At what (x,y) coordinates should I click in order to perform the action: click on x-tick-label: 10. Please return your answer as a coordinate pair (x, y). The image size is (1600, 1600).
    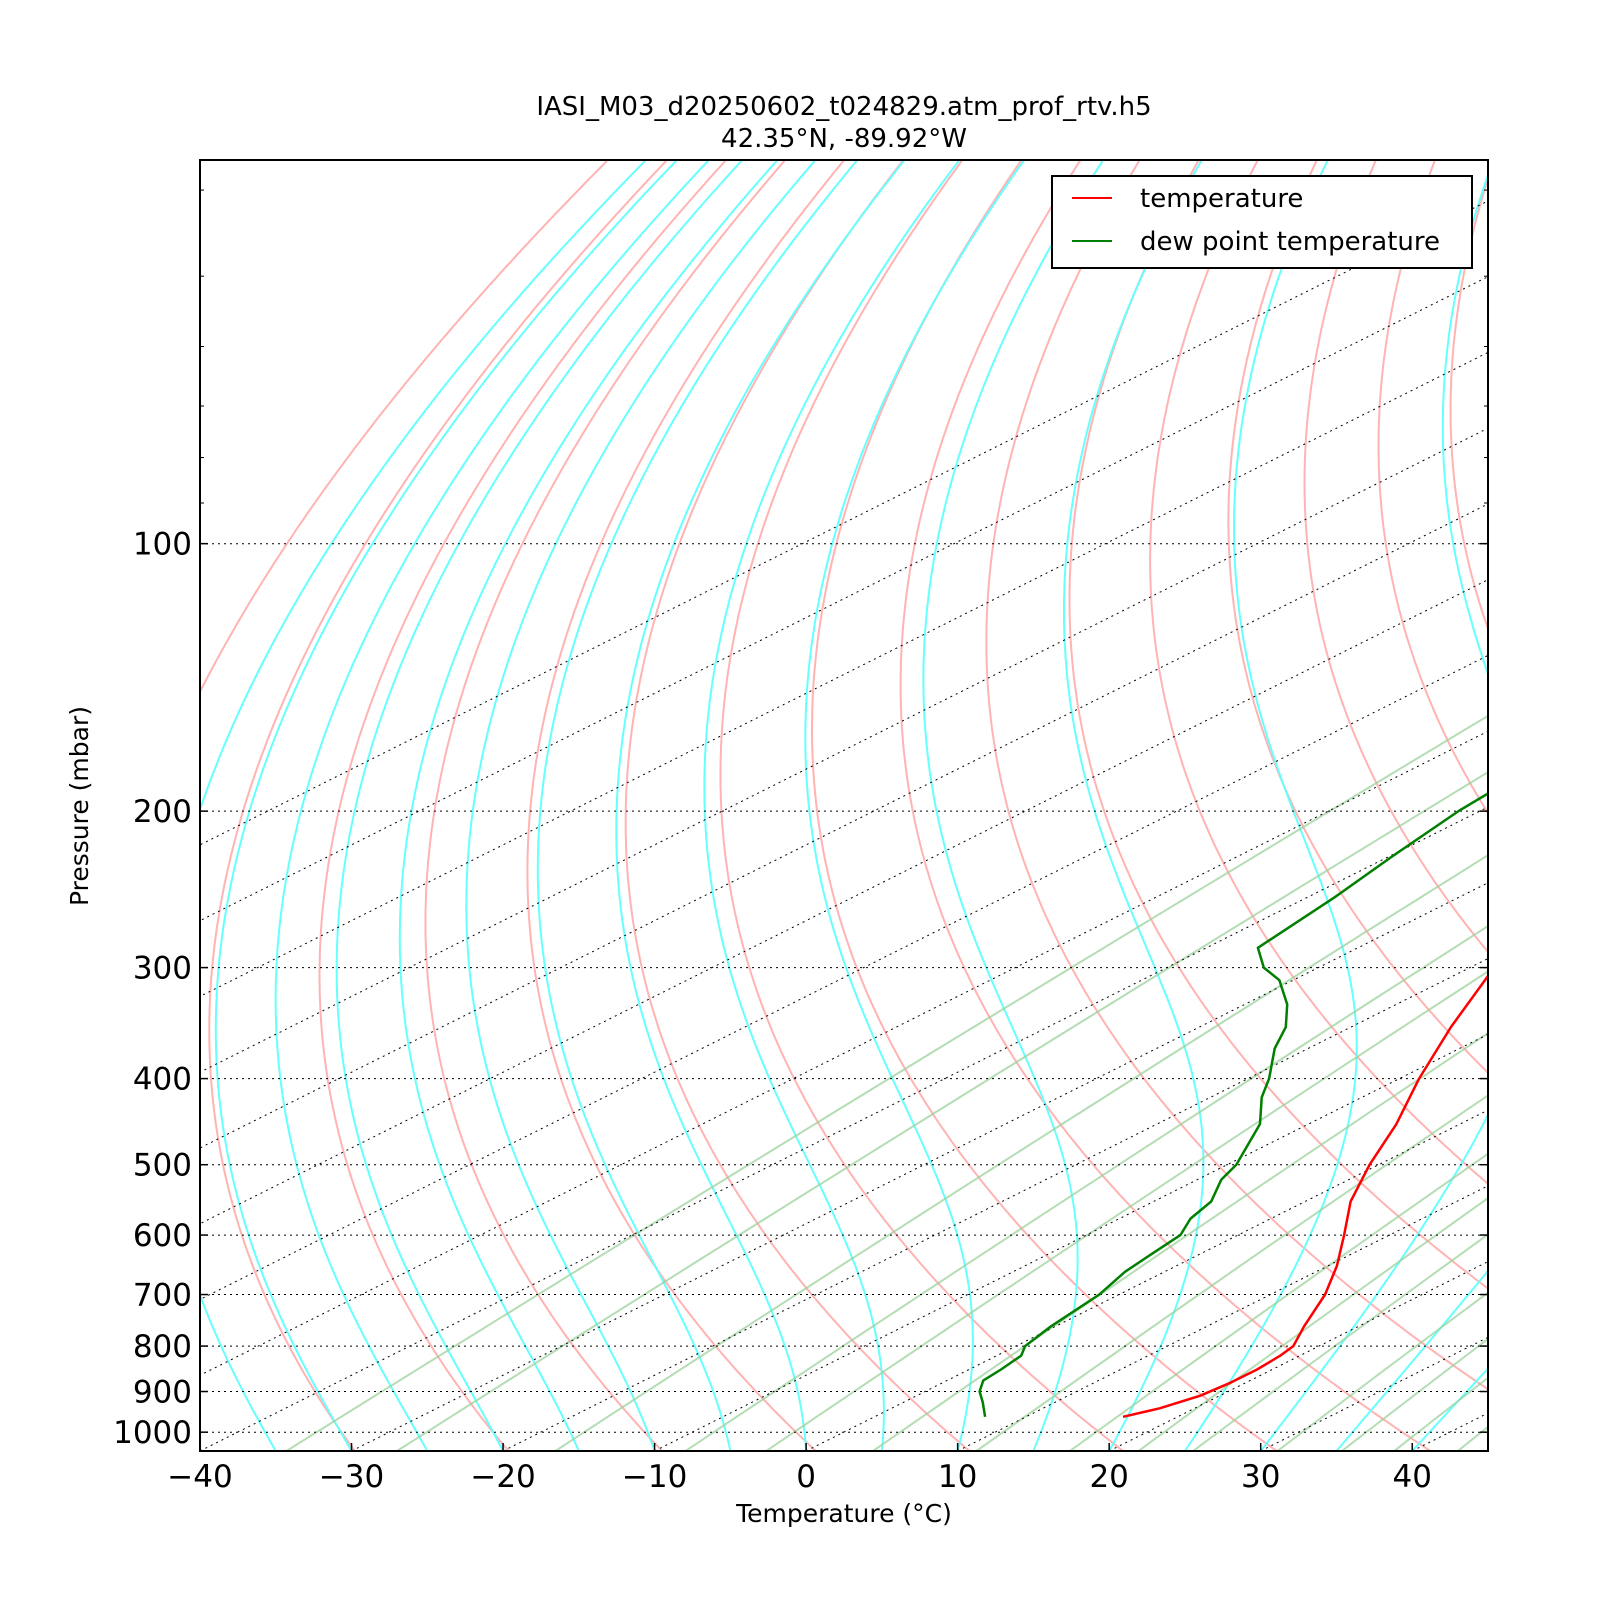
    Looking at the image, I should click on (957, 1477).